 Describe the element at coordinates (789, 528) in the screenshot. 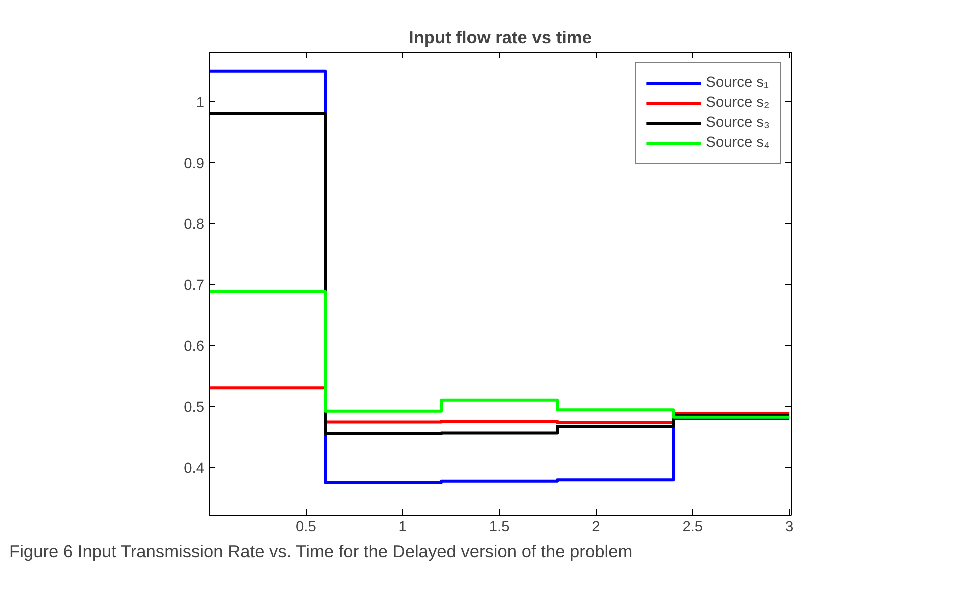

I see `x-tick-label: 3` at that location.